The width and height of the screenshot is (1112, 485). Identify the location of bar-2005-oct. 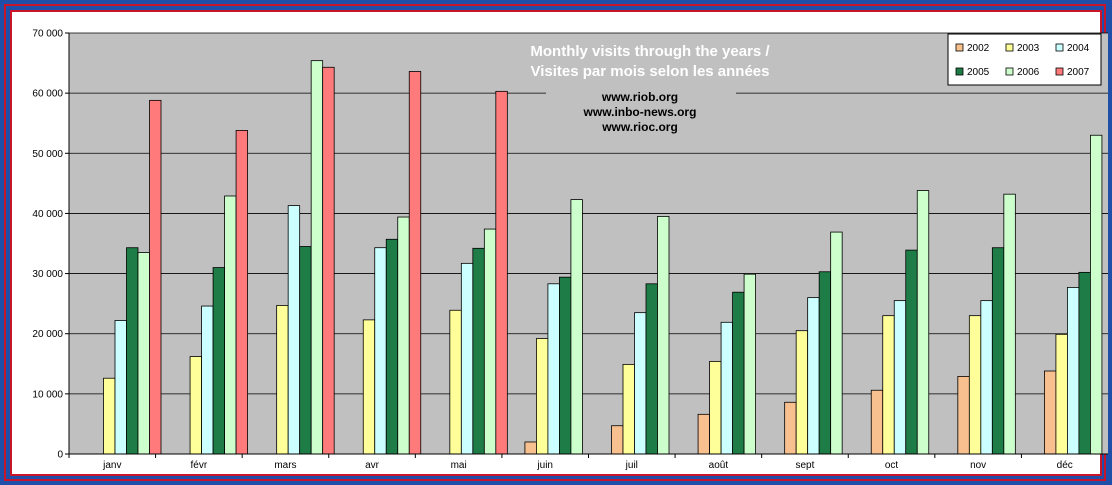
(911, 352).